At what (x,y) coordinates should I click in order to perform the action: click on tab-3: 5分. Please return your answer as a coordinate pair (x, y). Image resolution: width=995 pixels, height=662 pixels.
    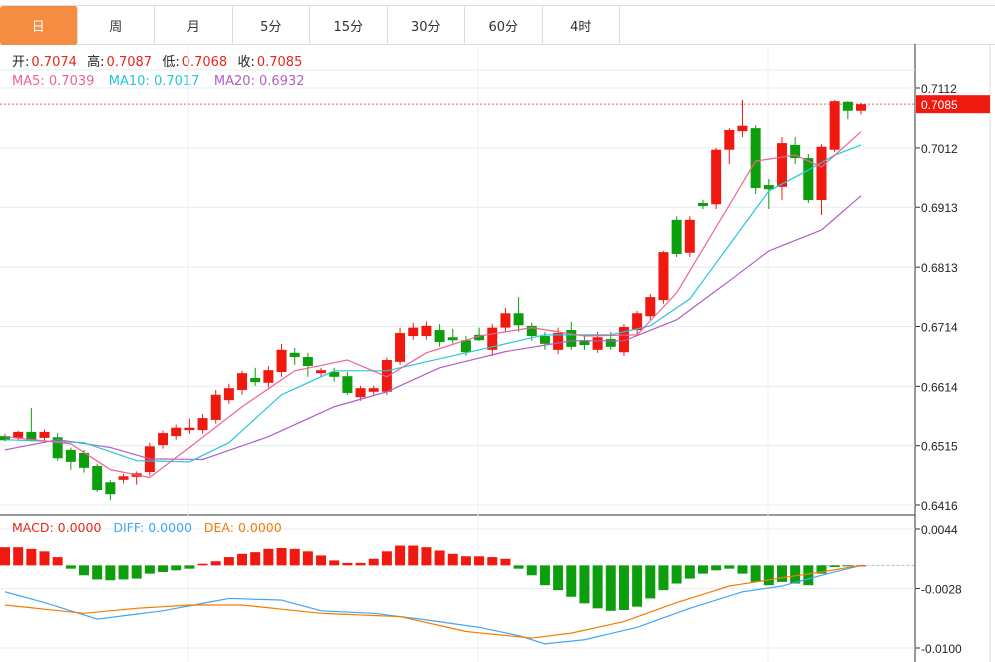
    Looking at the image, I should click on (271, 25).